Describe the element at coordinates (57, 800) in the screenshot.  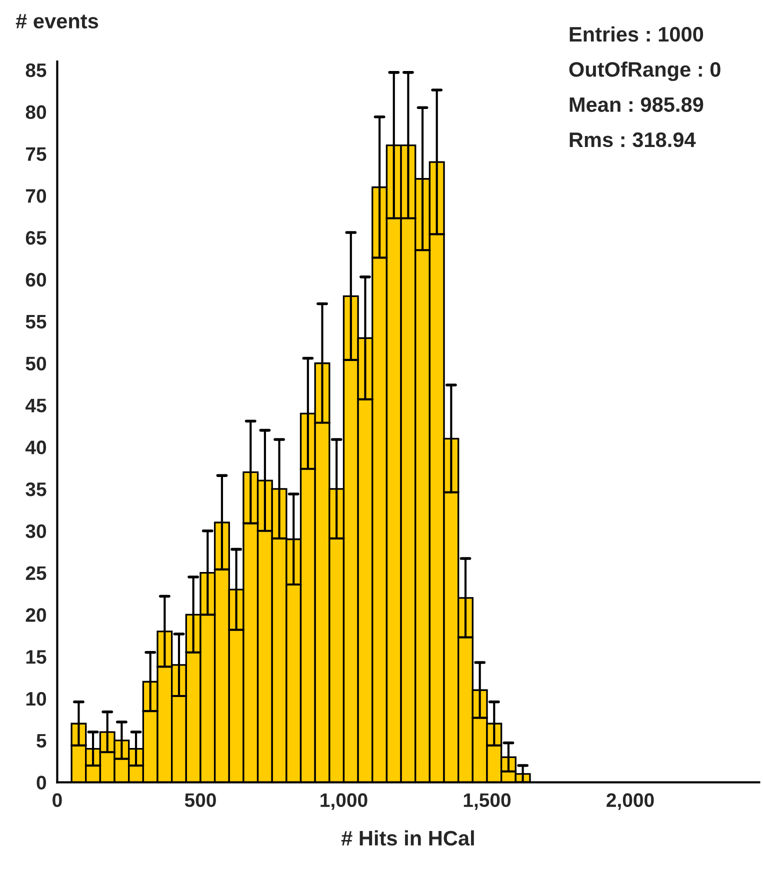
I see `x-tick-label: 0` at that location.